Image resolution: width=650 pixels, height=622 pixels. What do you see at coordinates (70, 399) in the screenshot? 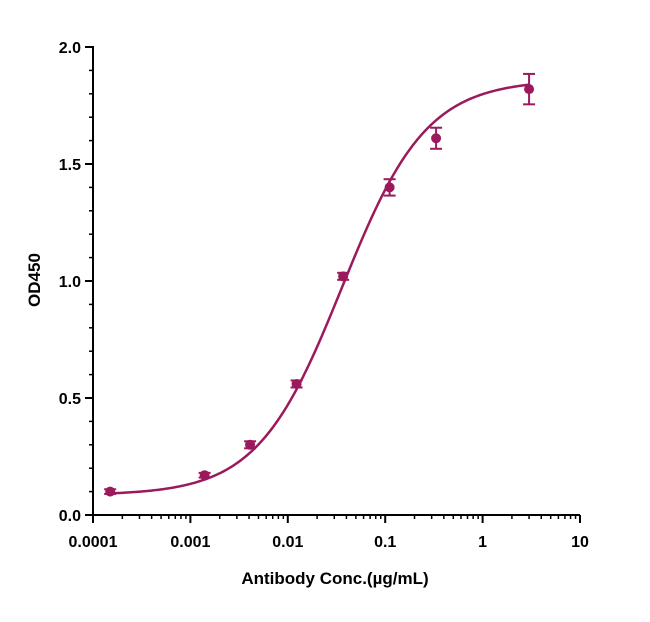
I see `y-tick-label: 0.5` at bounding box center [70, 399].